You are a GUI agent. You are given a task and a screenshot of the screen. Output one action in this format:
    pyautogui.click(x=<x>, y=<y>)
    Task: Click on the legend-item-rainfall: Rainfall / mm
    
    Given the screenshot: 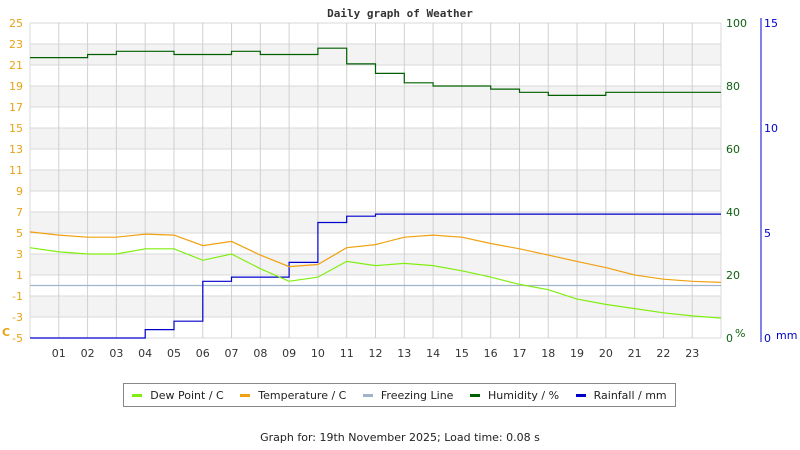 What is the action you would take?
    pyautogui.click(x=621, y=395)
    